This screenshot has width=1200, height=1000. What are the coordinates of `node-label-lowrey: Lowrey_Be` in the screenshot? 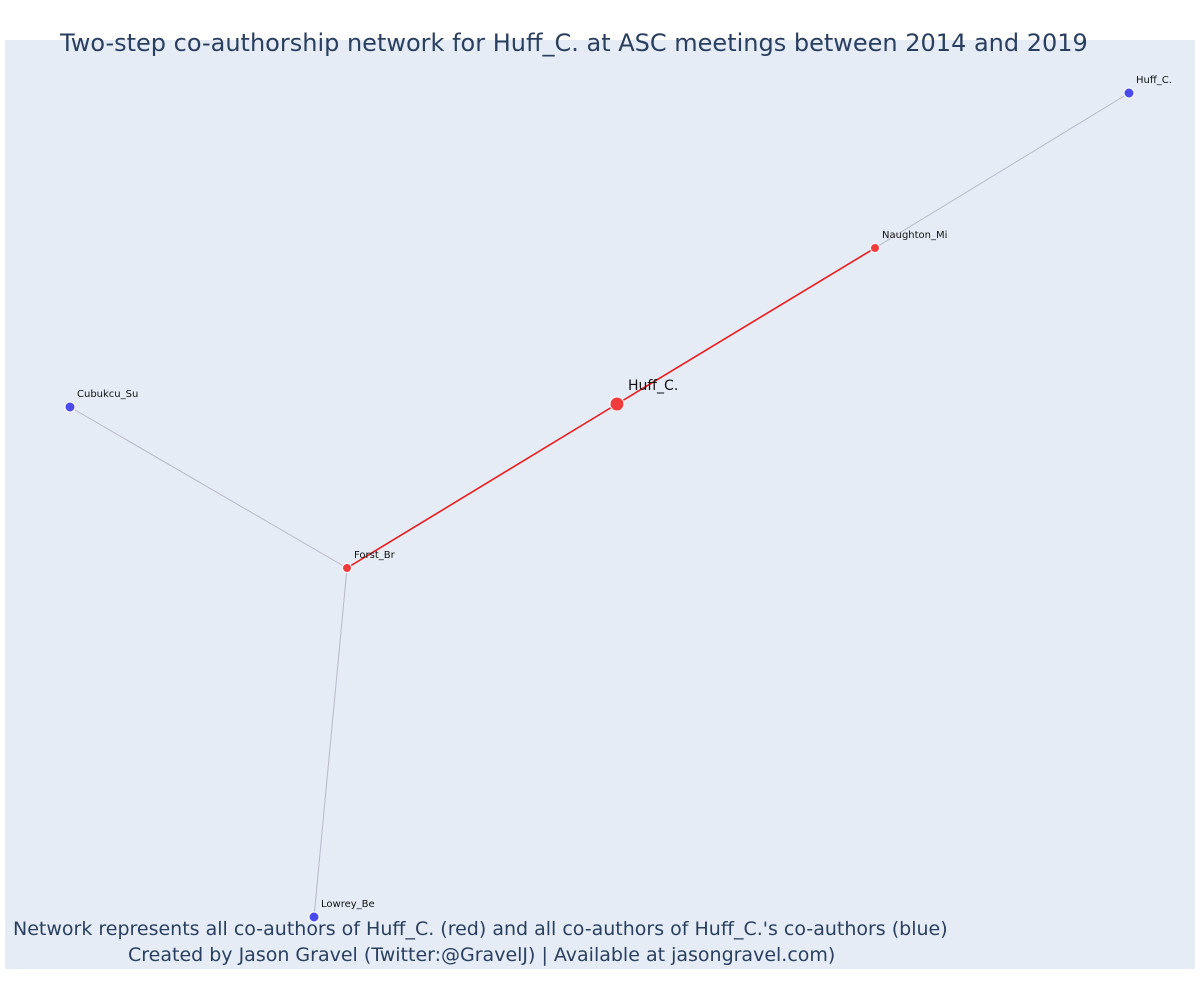 It's located at (348, 904).